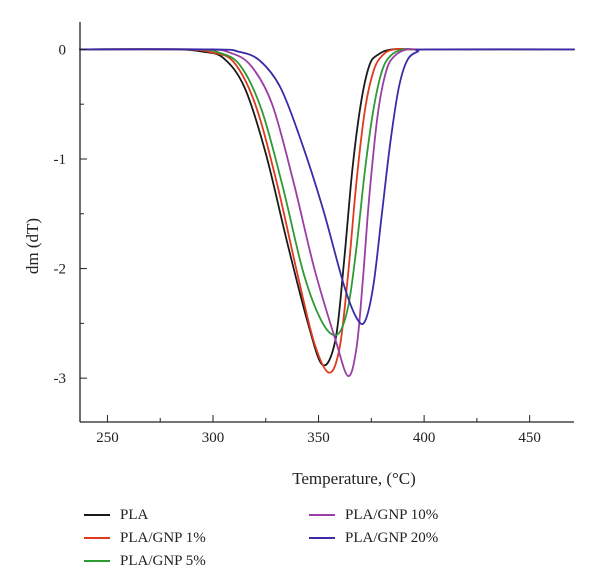 The width and height of the screenshot is (600, 585). What do you see at coordinates (134, 514) in the screenshot?
I see `legend-label-0: PLA` at bounding box center [134, 514].